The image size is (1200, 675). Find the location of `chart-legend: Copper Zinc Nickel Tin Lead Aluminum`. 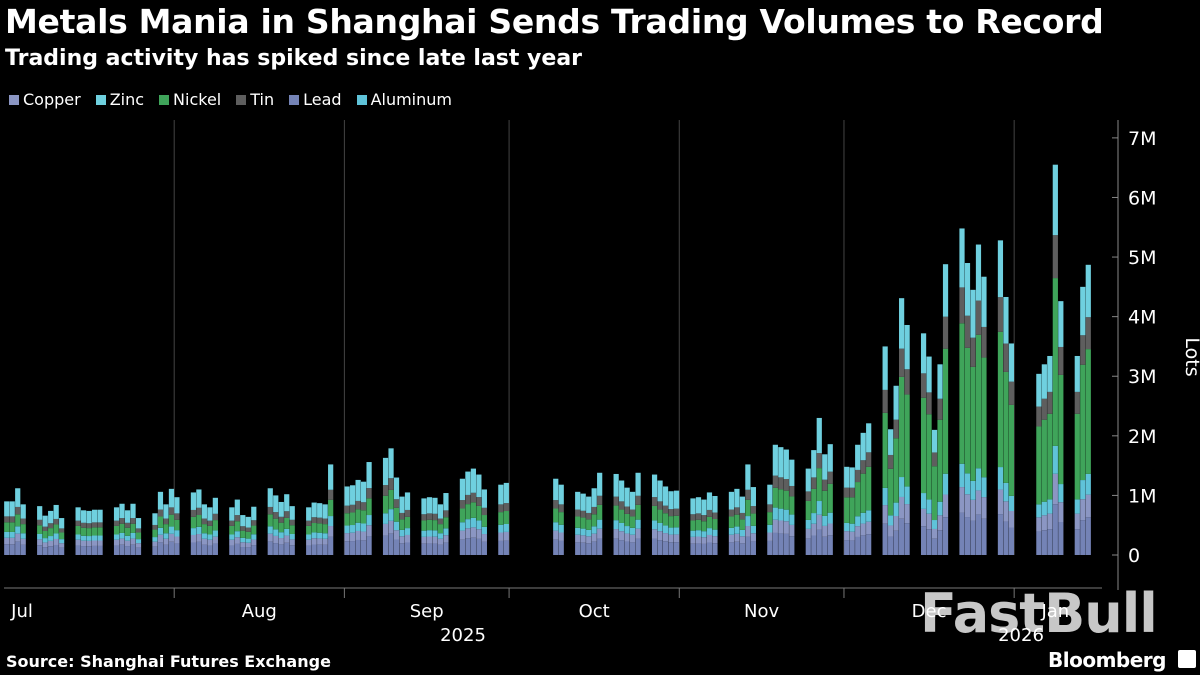

chart-legend: Copper Zinc Nickel Tin Lead Aluminum is located at coordinates (230, 99).